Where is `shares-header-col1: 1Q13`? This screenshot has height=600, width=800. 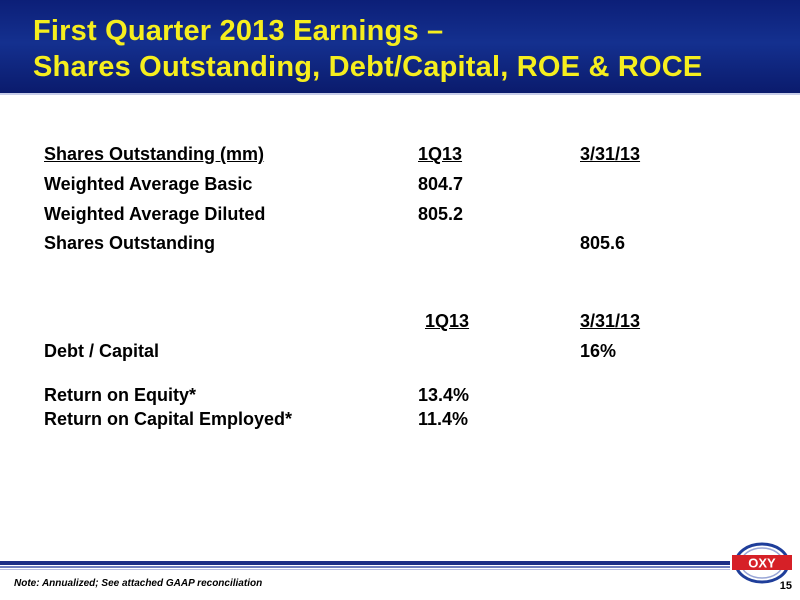
shares-header-col1: 1Q13 is located at coordinates (440, 154).